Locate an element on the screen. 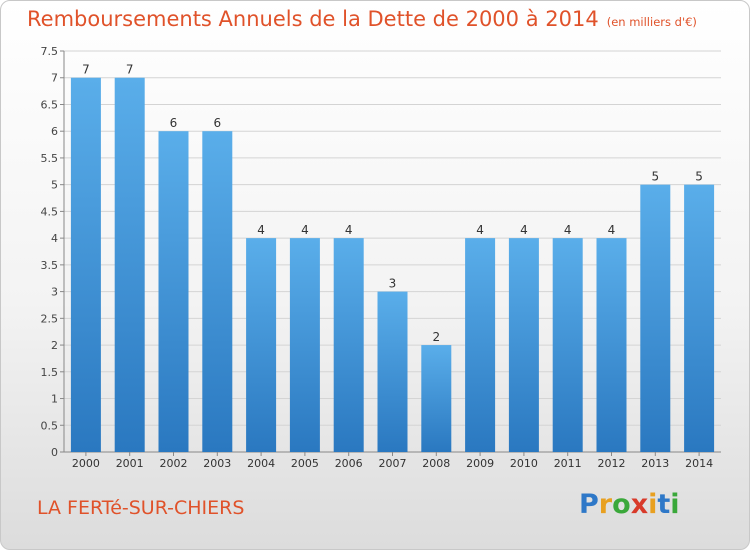  x-tick-label: 2009 is located at coordinates (480, 463).